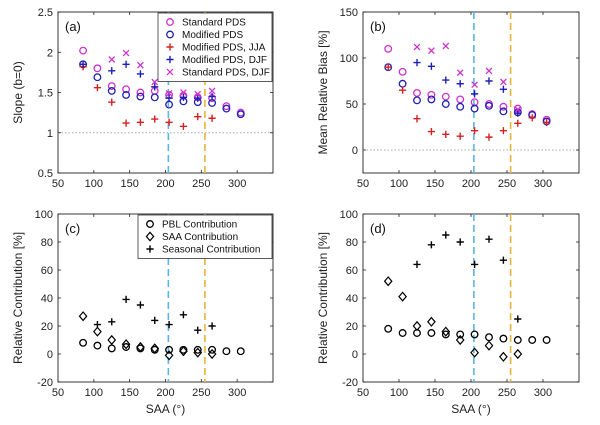  I want to click on y-tick-label: 1, so click(50, 134).